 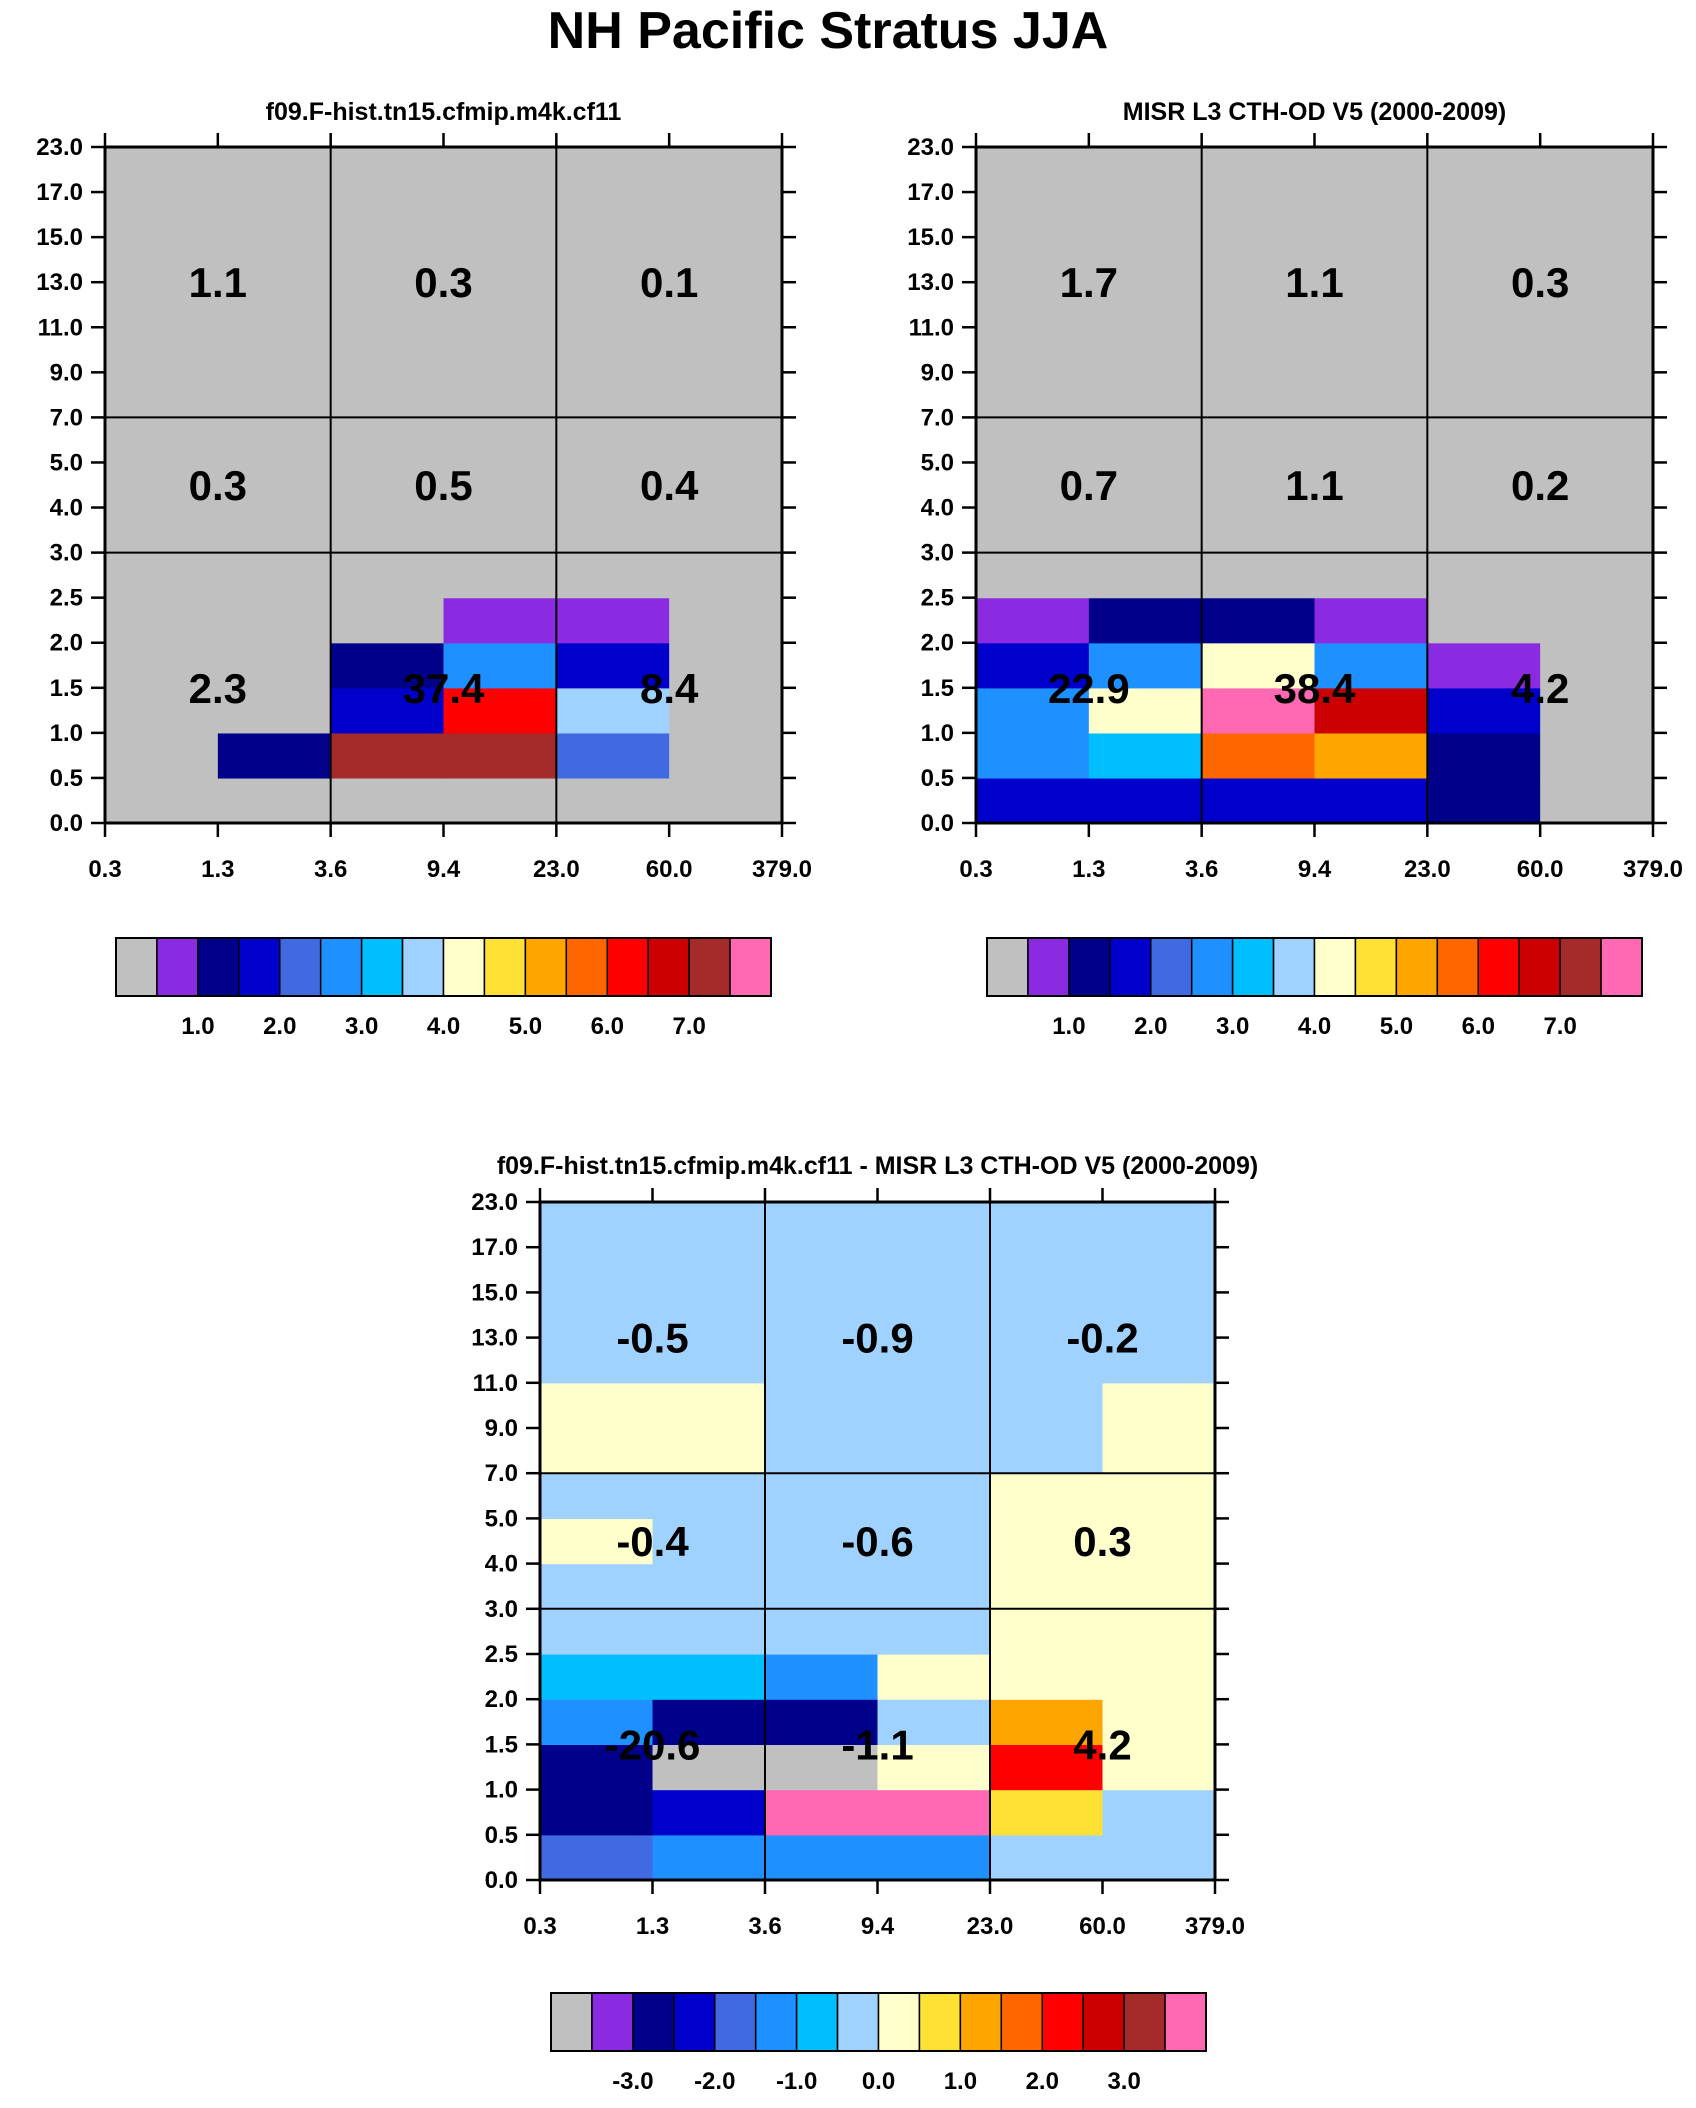 What do you see at coordinates (877, 1744) in the screenshot?
I see `region-value: -1.1` at bounding box center [877, 1744].